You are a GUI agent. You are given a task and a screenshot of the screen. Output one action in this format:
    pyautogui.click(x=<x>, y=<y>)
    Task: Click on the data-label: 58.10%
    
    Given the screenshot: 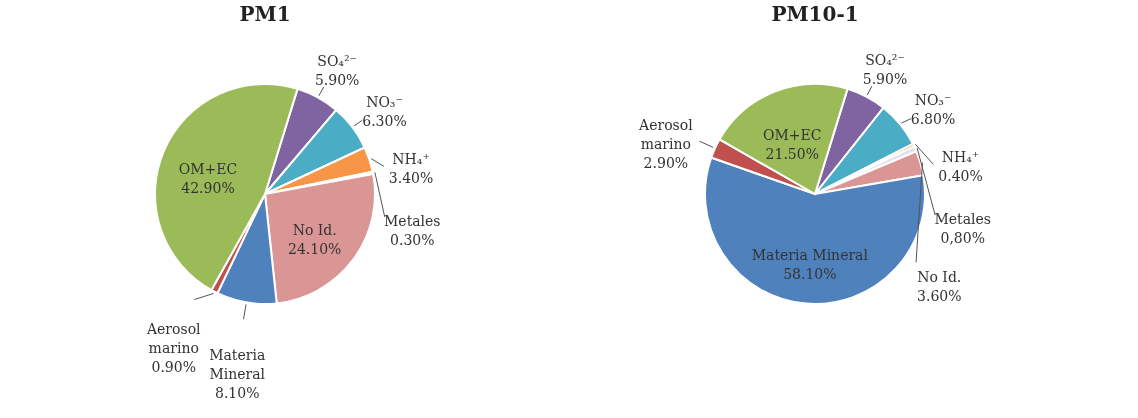 What is the action you would take?
    pyautogui.click(x=810, y=273)
    